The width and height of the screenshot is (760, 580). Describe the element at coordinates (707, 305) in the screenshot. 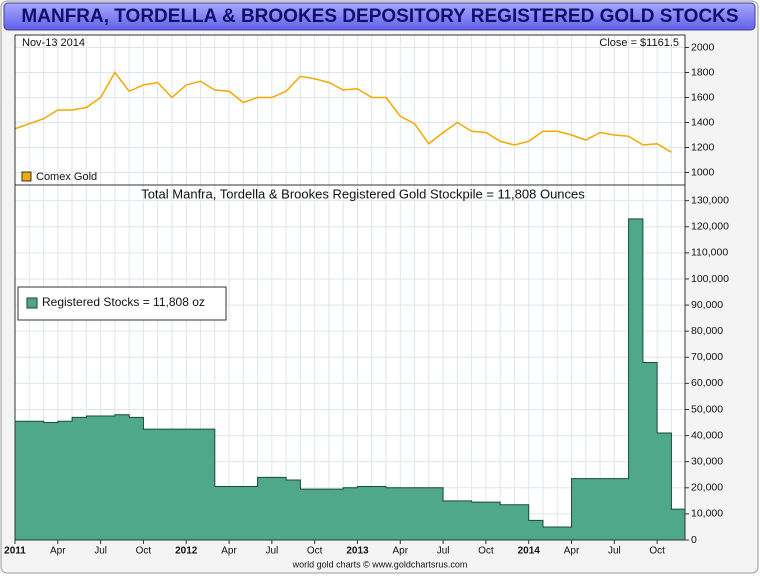

I see `y-tick-label: 90,000` at that location.